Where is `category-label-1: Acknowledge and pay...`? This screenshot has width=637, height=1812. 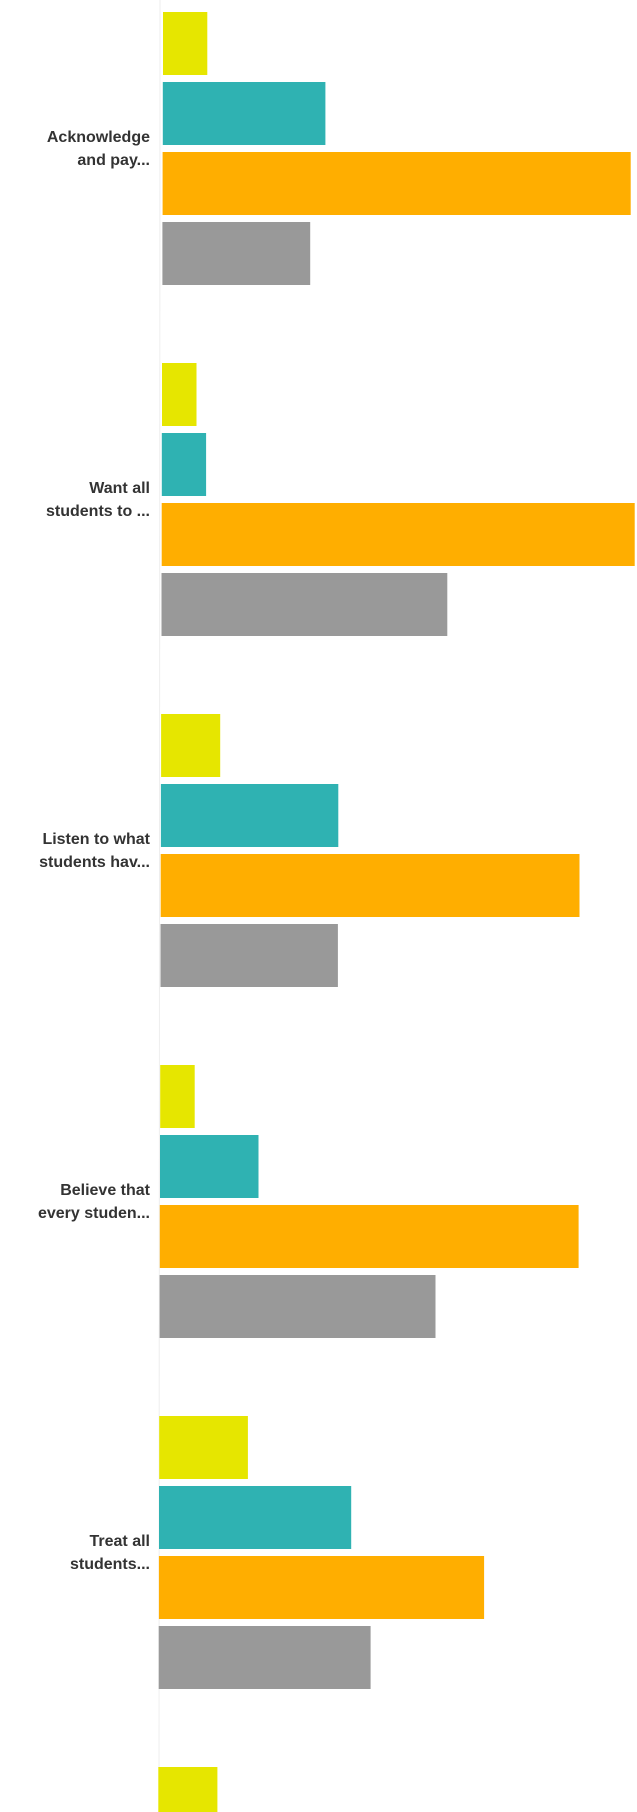 category-label-1: Acknowledge and pay... is located at coordinates (98, 149).